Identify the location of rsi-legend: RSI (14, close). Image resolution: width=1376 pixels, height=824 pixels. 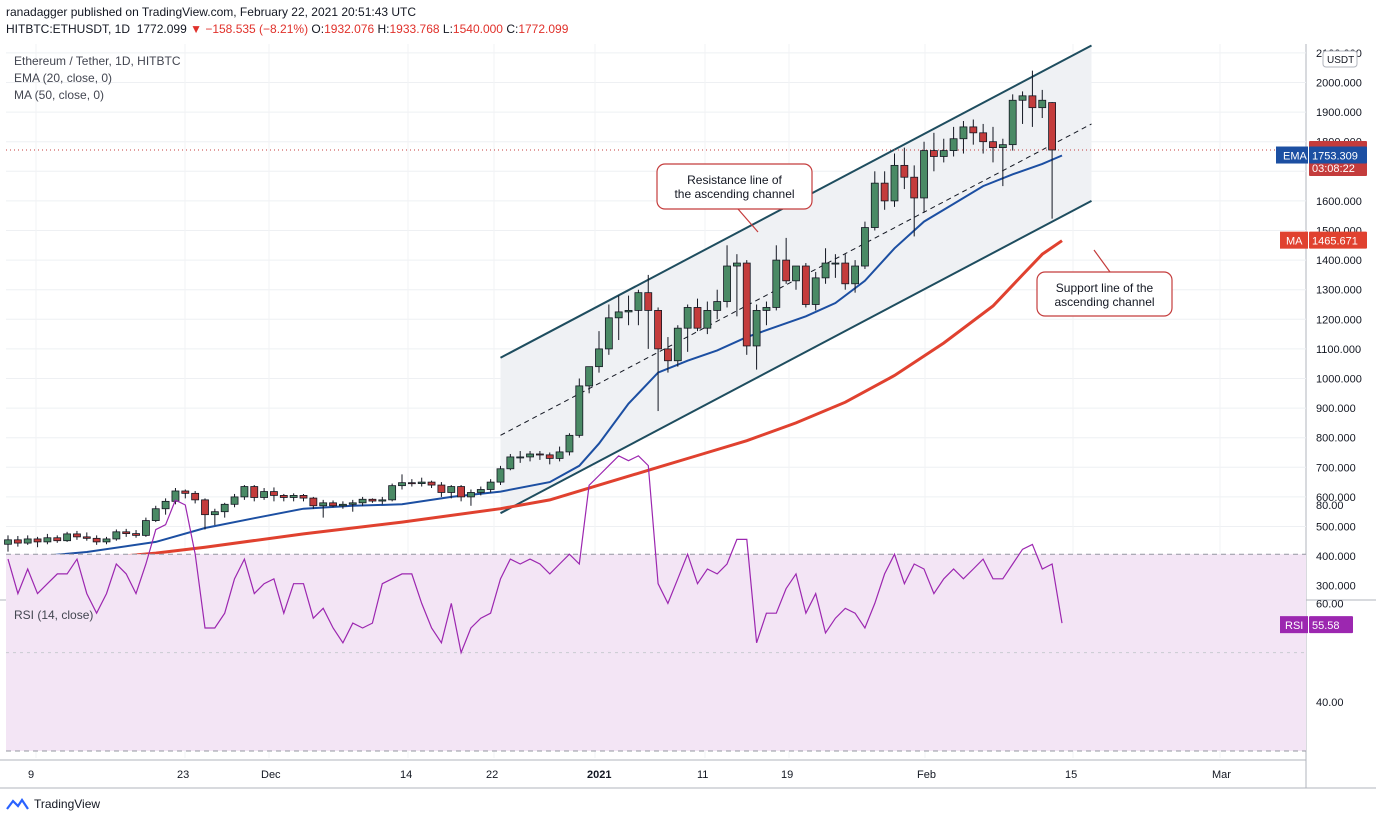
(54, 615).